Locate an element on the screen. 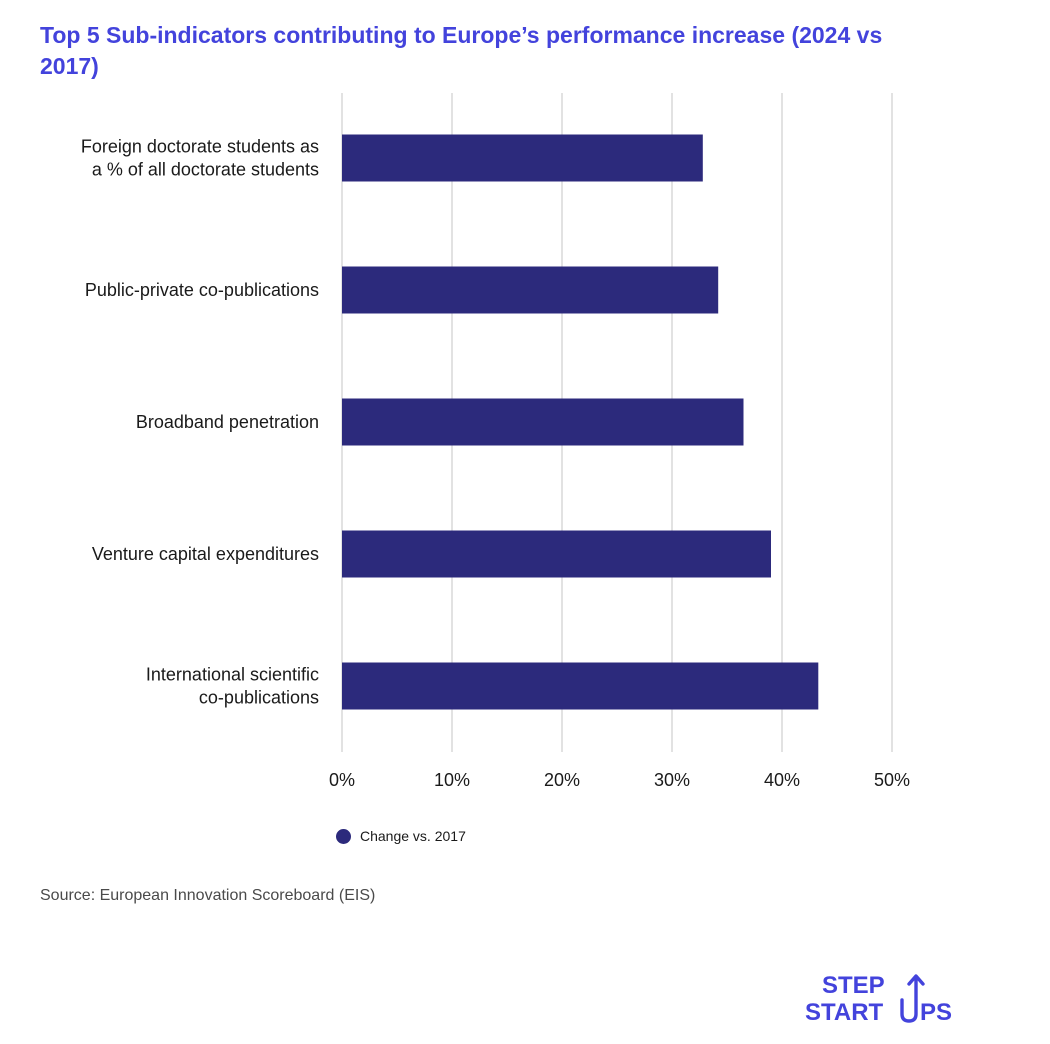 This screenshot has width=1050, height=1044. category-label-line: co-publications is located at coordinates (259, 698).